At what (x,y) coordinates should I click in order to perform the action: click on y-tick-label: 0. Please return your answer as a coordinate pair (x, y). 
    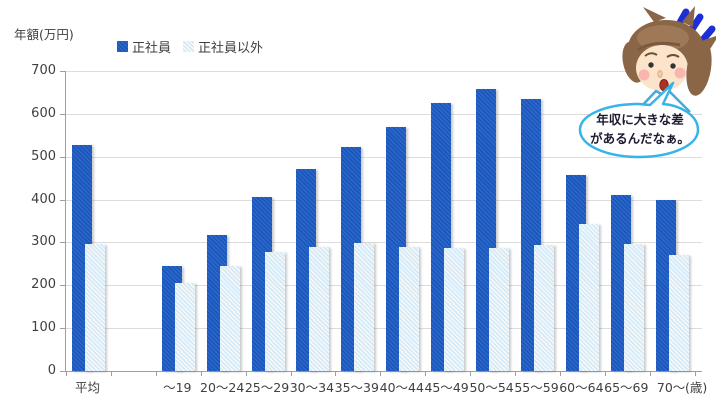
    Looking at the image, I should click on (51, 370).